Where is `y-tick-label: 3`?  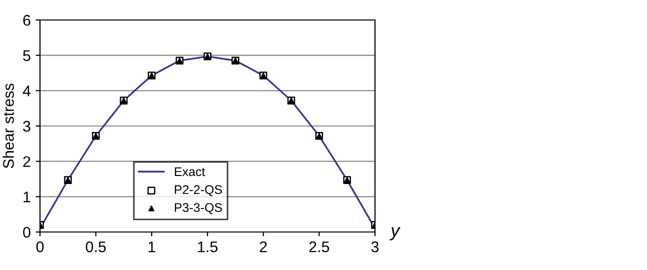 y-tick-label: 3 is located at coordinates (26, 126).